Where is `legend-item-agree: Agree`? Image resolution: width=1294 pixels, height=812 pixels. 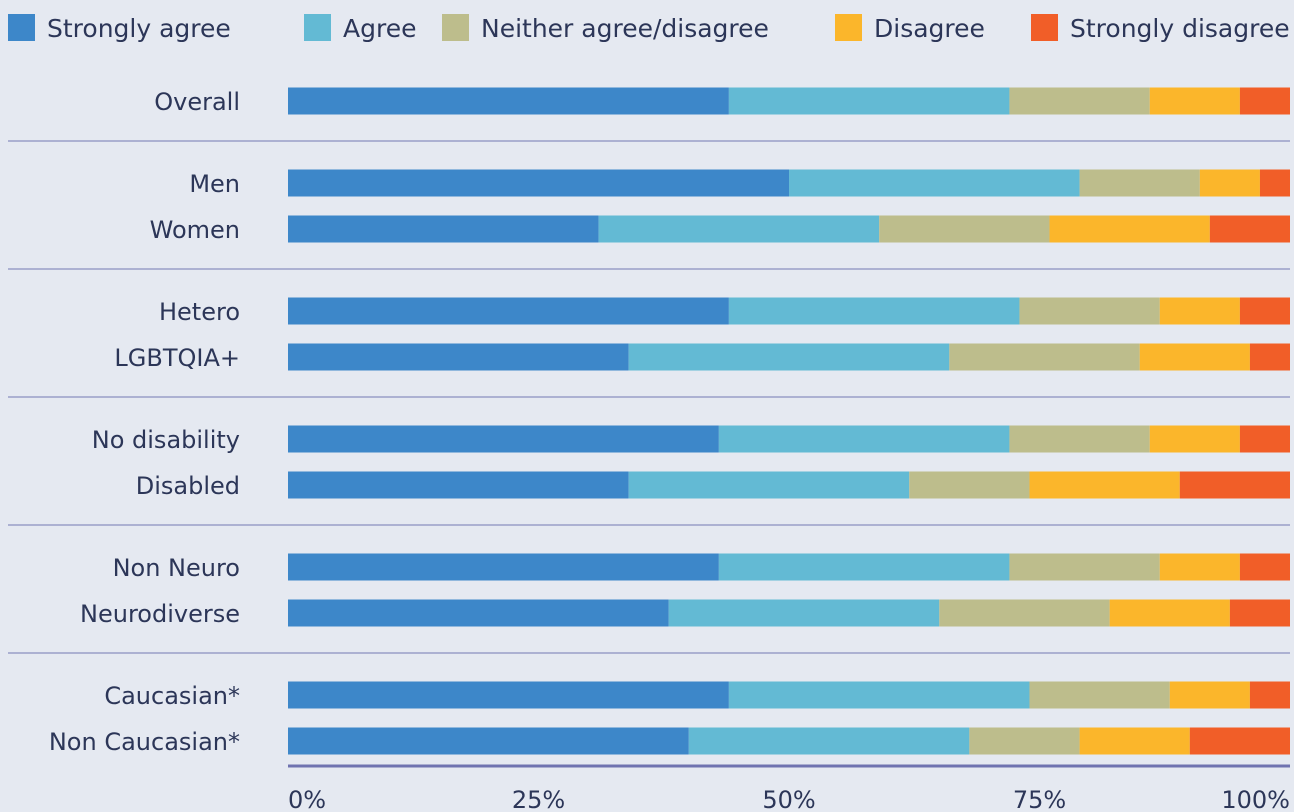
legend-item-agree: Agree is located at coordinates (360, 28).